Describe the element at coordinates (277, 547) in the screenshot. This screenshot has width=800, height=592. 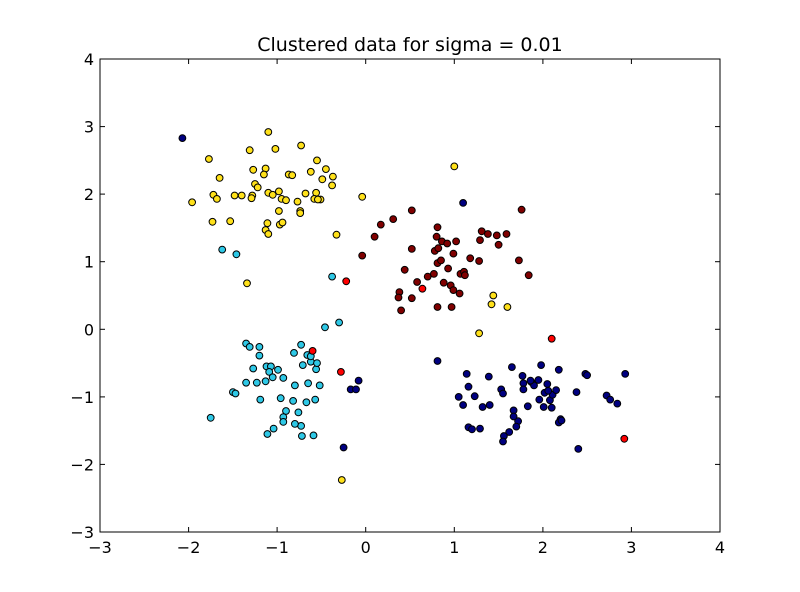
I see `x-tick-label: −1` at that location.